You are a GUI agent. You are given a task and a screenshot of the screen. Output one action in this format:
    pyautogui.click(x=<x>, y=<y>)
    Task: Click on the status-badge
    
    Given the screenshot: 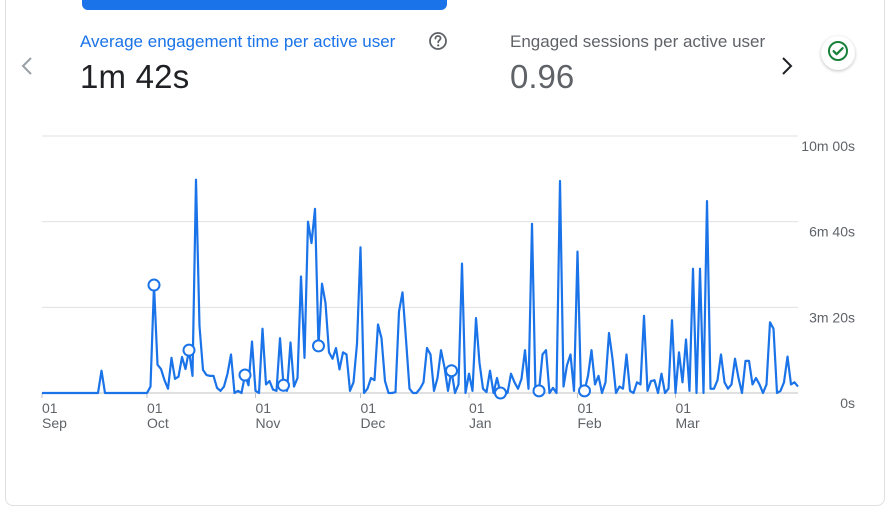 What is the action you would take?
    pyautogui.click(x=838, y=53)
    